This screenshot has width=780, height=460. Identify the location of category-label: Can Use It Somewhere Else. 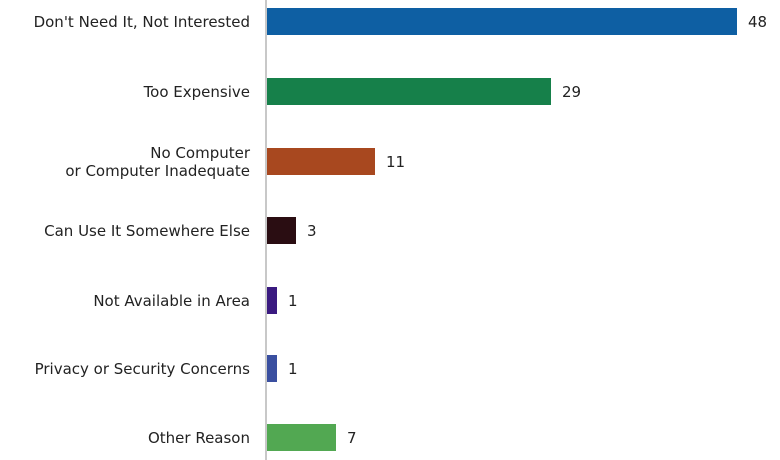
(147, 231).